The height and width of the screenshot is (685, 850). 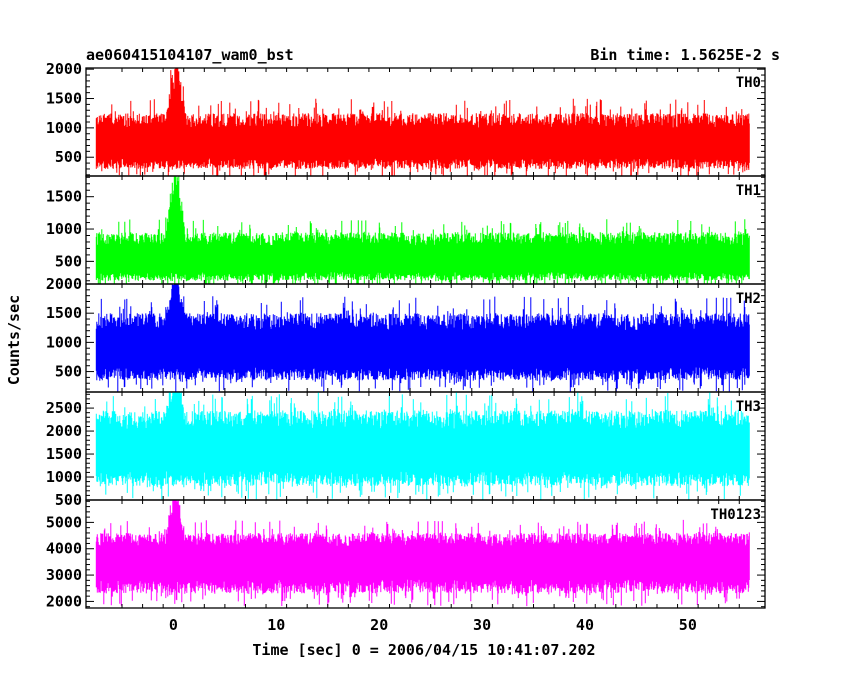 I want to click on x-tick-label: 0, so click(x=173, y=625).